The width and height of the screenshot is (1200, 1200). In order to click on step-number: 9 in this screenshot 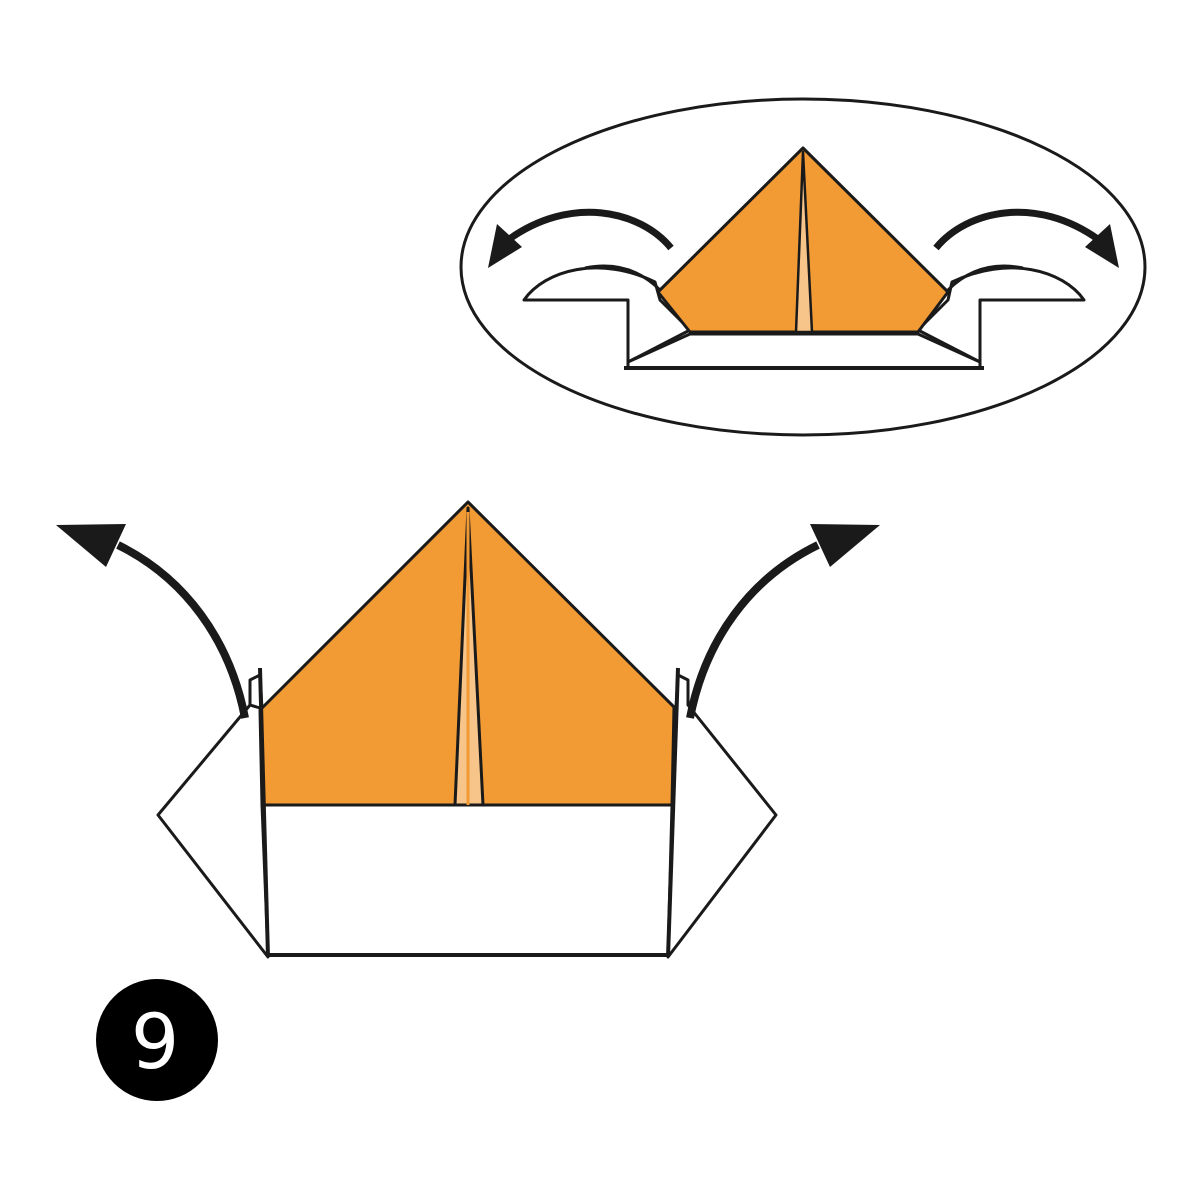, I will do `click(155, 1041)`.